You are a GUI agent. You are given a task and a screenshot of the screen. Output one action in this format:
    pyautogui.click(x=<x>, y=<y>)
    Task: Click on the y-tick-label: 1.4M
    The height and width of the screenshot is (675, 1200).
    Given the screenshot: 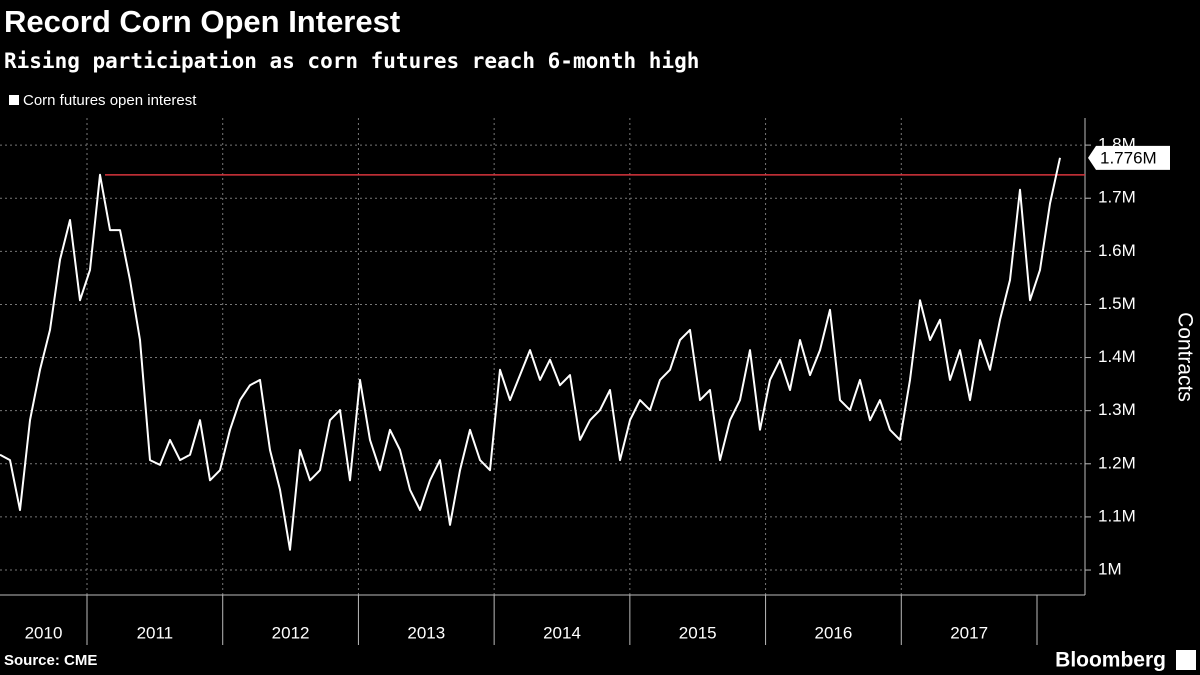 What is the action you would take?
    pyautogui.click(x=1117, y=356)
    